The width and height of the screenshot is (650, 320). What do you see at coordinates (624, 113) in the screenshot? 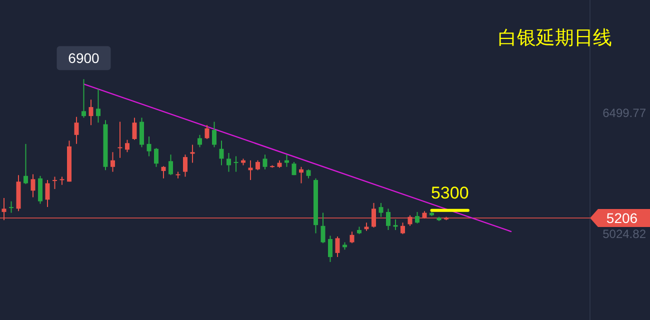
I see `y-tick-label: 6499.77` at bounding box center [624, 113].